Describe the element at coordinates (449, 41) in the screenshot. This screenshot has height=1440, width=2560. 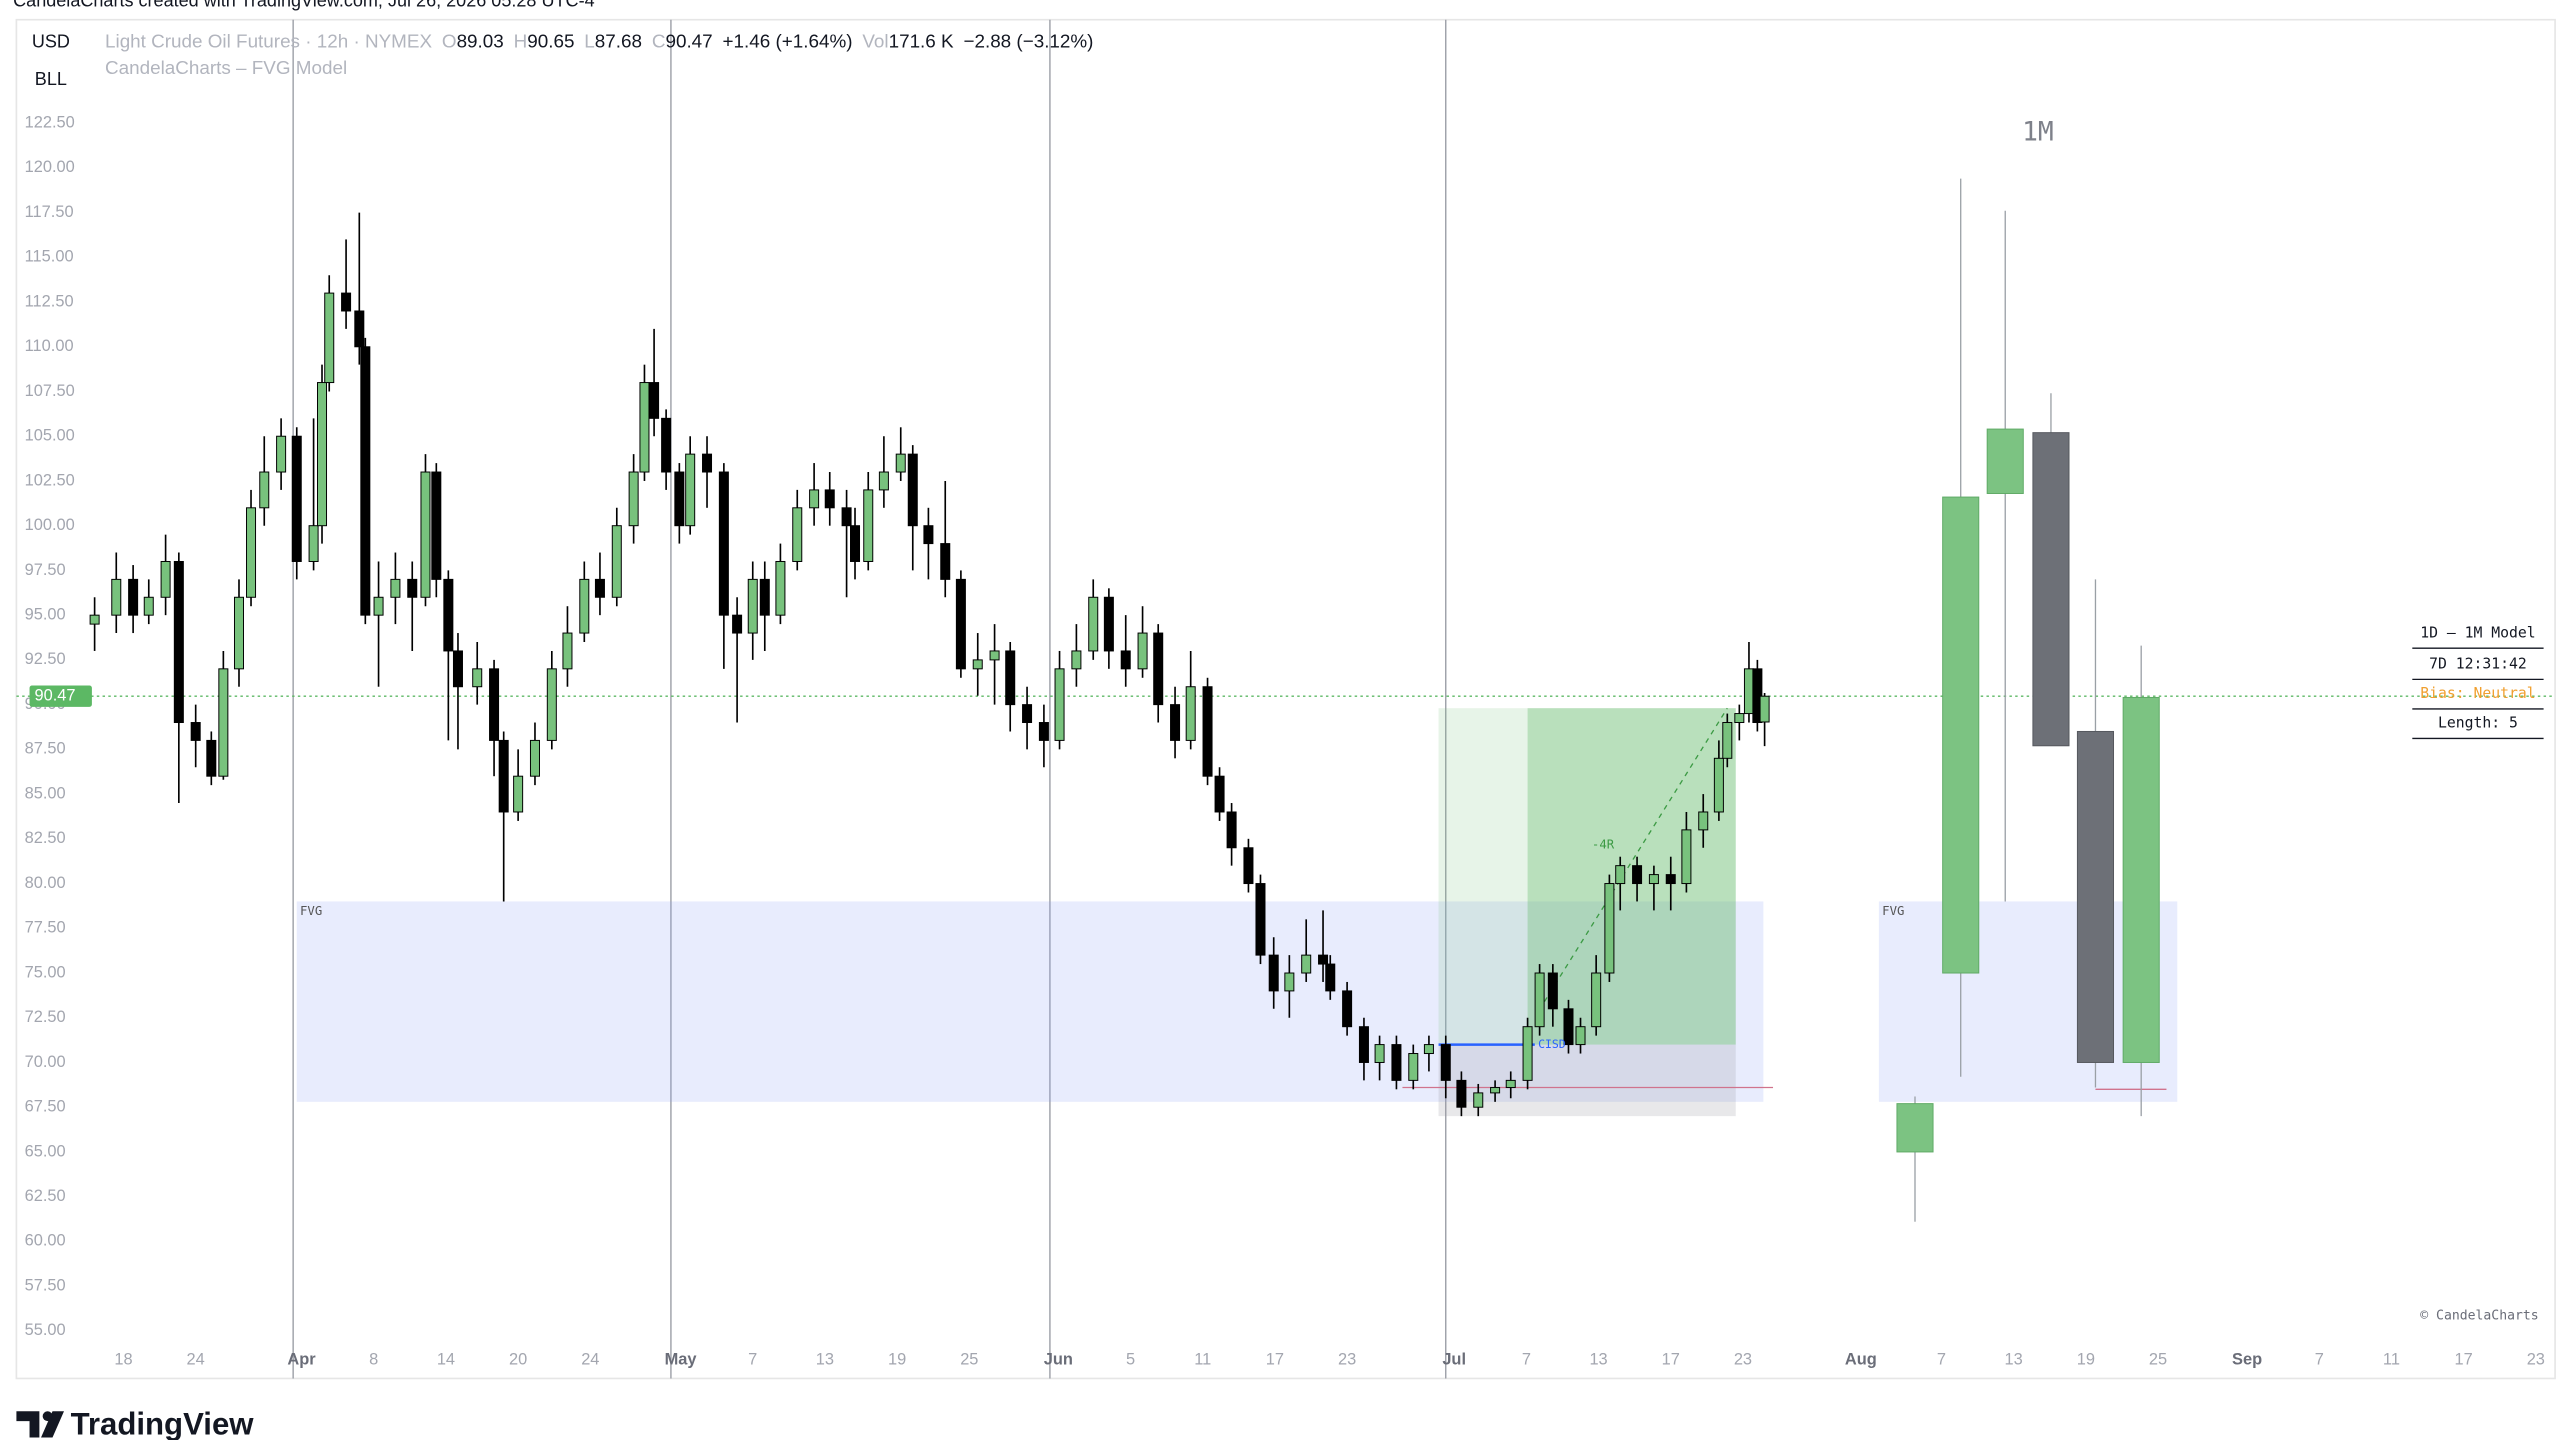
I see `open-label: O` at that location.